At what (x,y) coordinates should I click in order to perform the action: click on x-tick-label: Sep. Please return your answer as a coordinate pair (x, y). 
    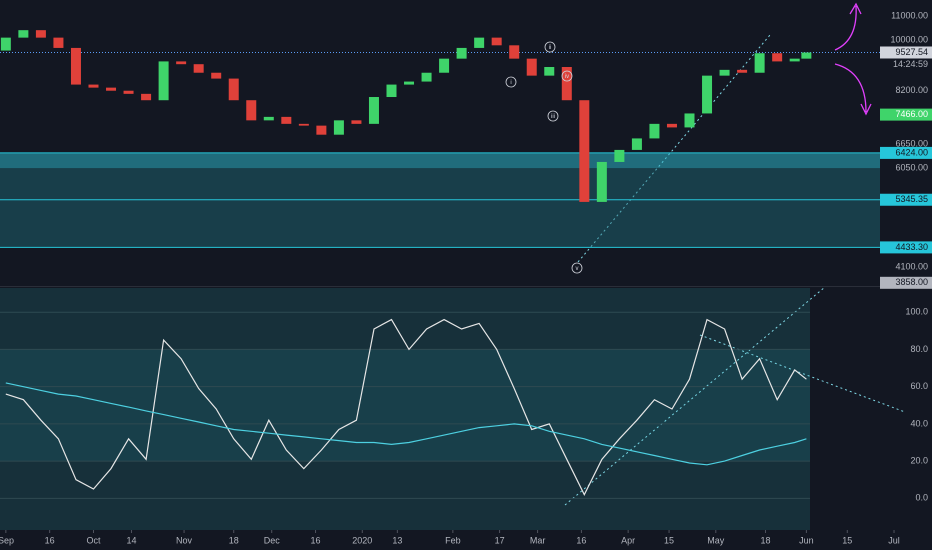
    Looking at the image, I should click on (7, 540).